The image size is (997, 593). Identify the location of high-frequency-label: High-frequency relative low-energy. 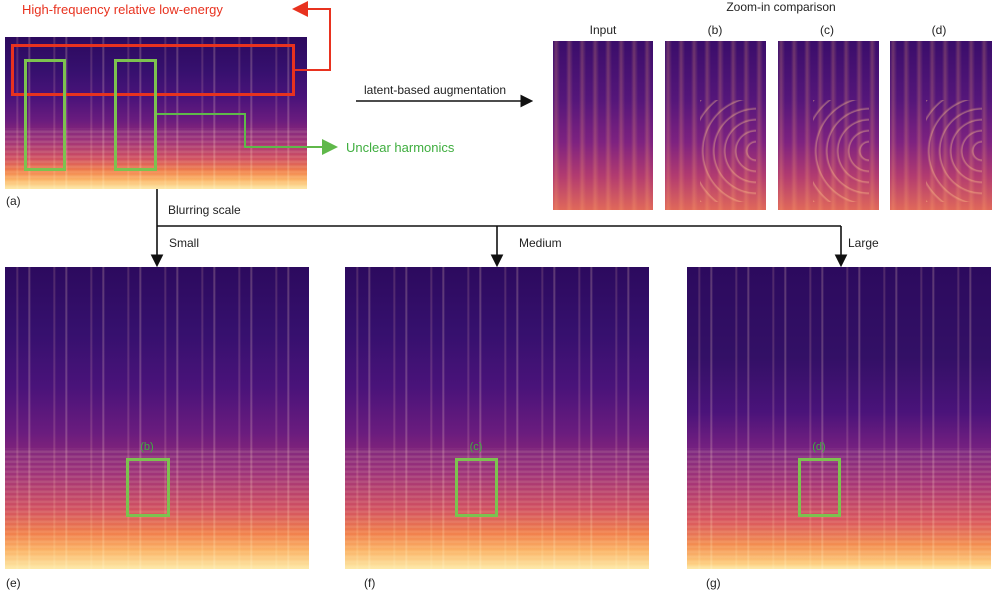
(122, 9).